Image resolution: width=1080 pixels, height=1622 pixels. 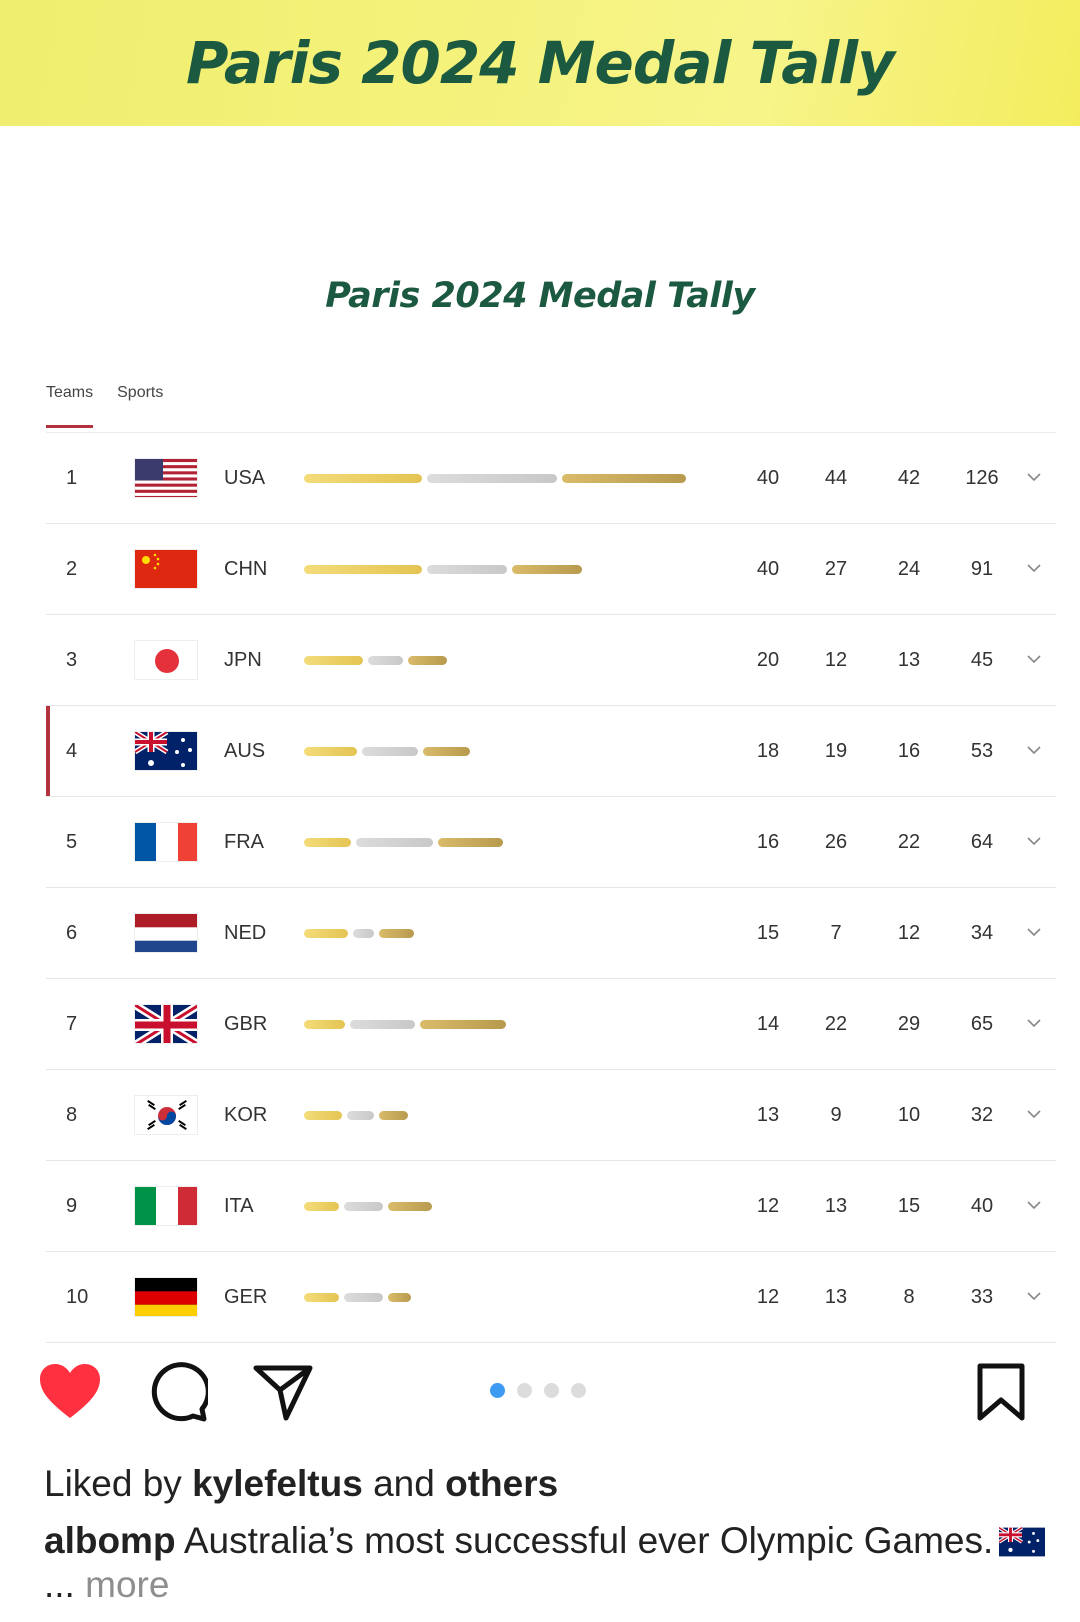 I want to click on gold-count: 15, so click(x=768, y=932).